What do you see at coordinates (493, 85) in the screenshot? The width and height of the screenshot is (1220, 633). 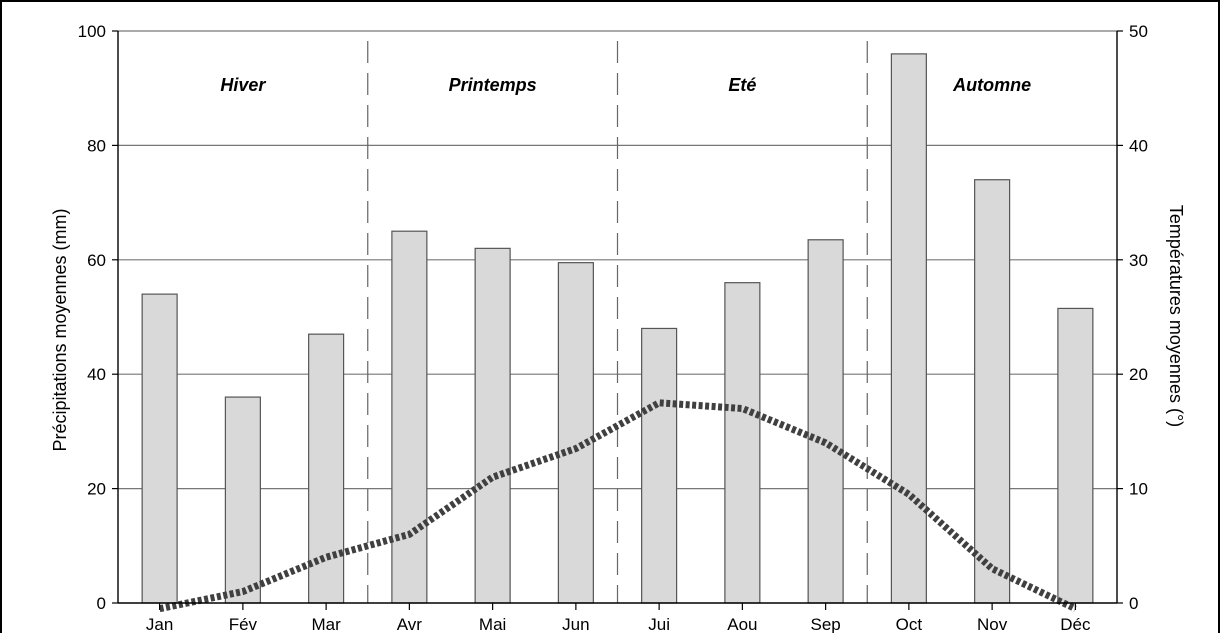 I see `season-label: Printemps` at bounding box center [493, 85].